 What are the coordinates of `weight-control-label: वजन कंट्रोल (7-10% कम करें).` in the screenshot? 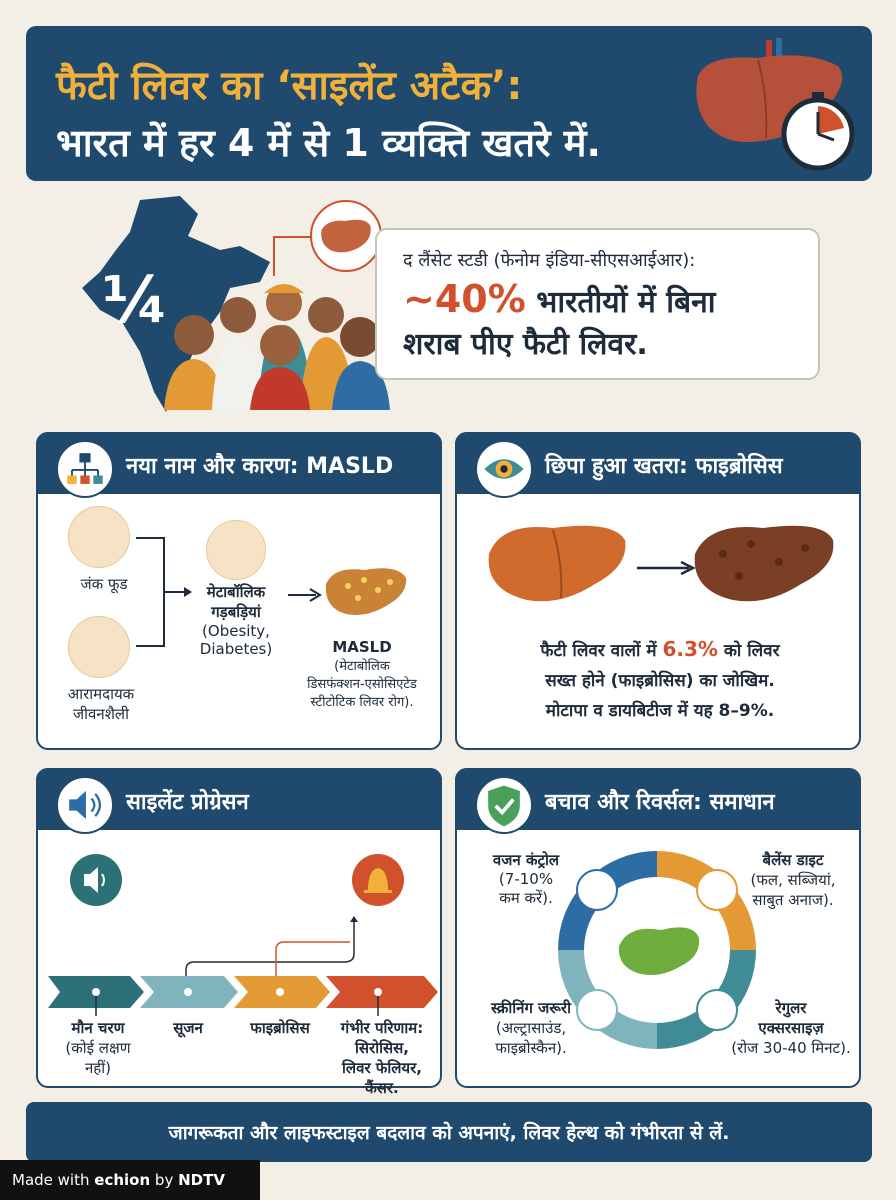 It's located at (526, 879).